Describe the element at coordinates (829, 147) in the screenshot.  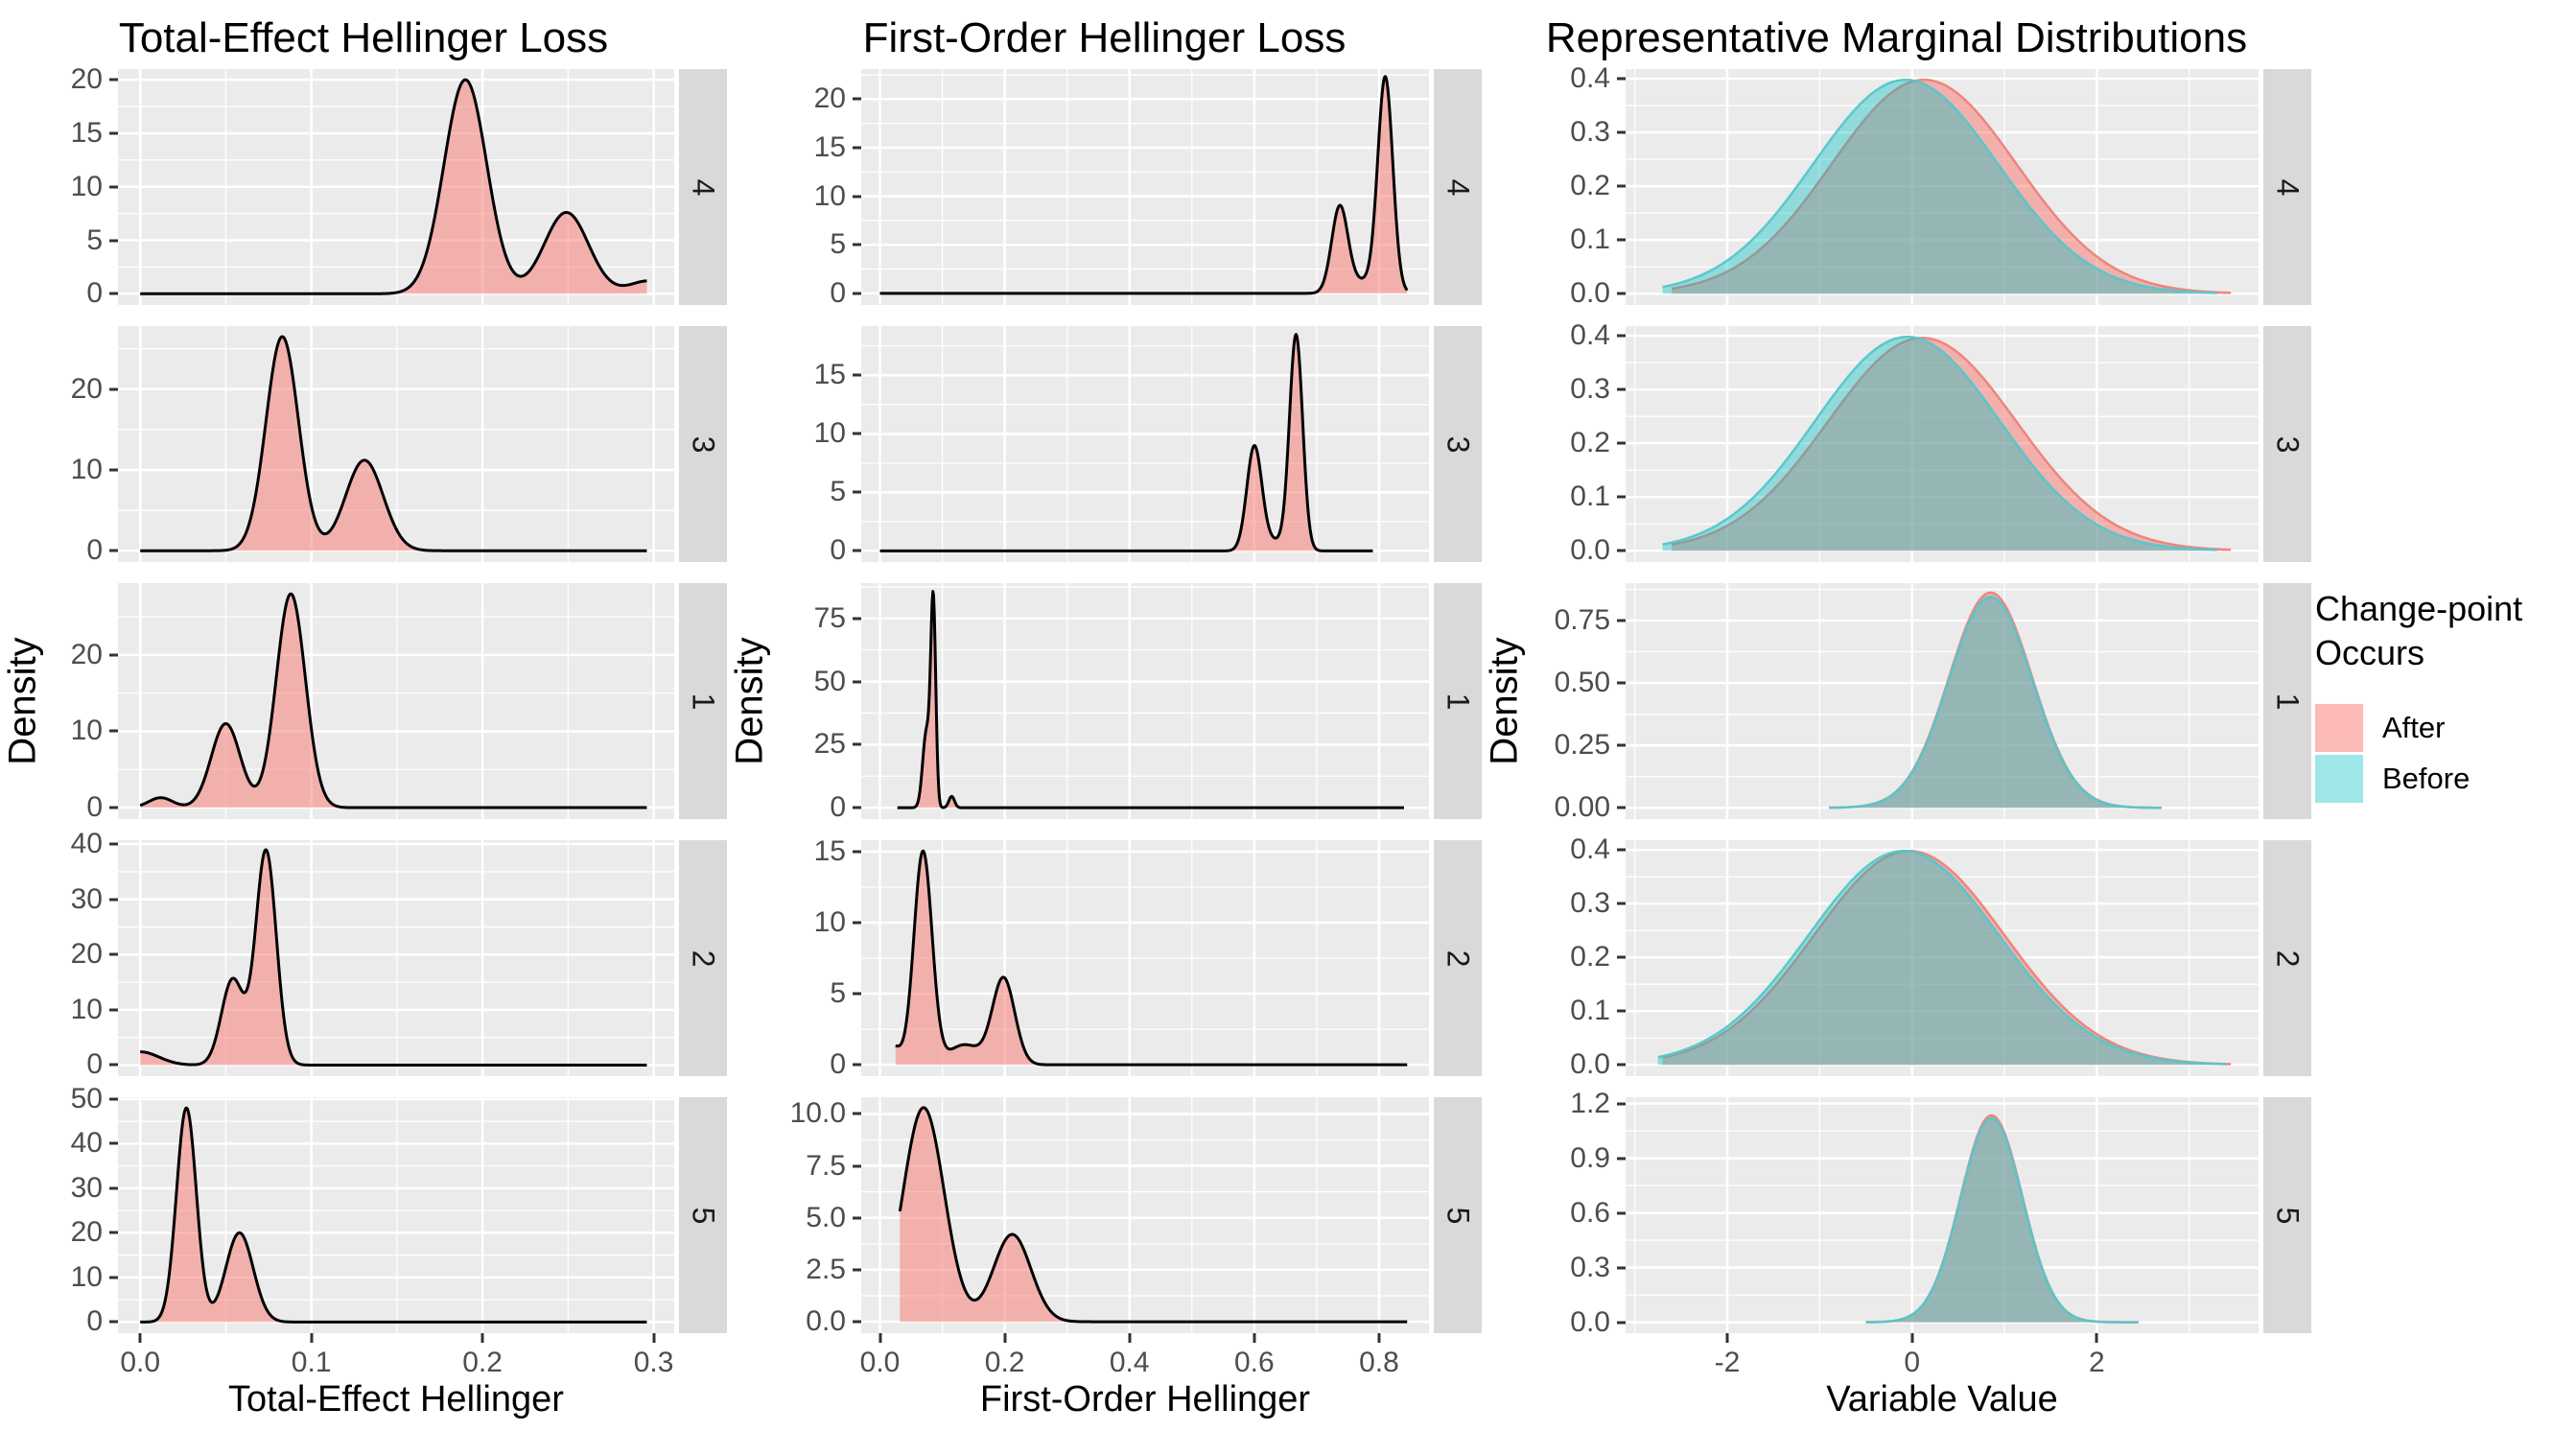
I see `y-tick-label: 15` at that location.